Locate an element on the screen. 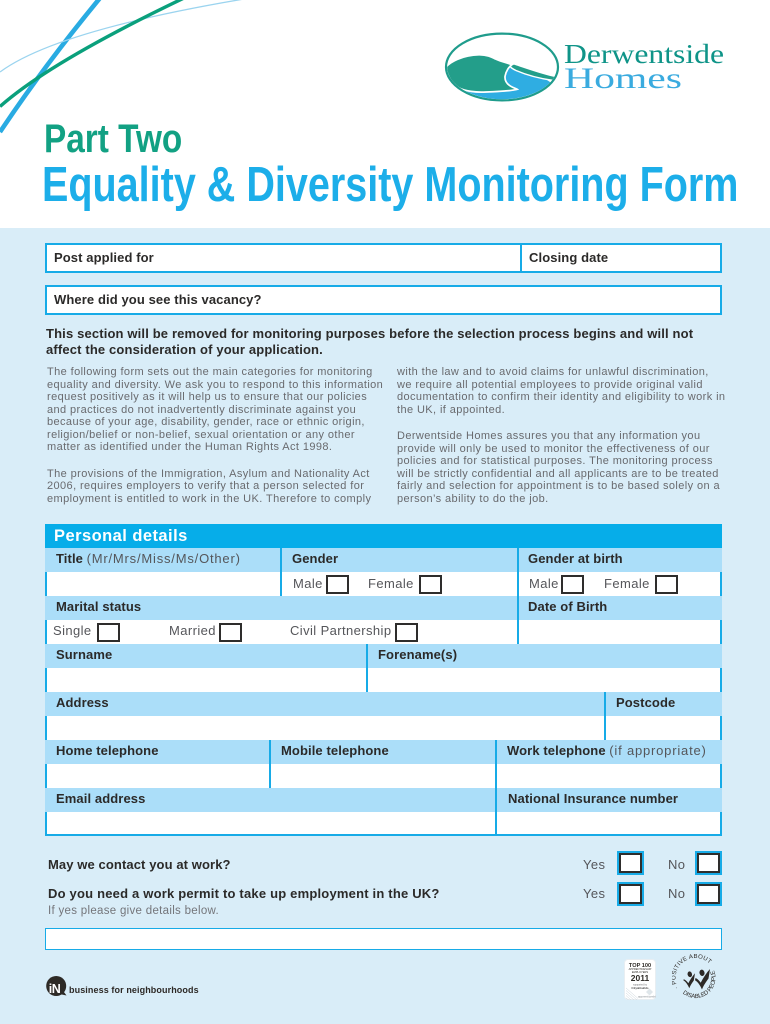  svg-text: EMPLOYERS is located at coordinates (640, 972).